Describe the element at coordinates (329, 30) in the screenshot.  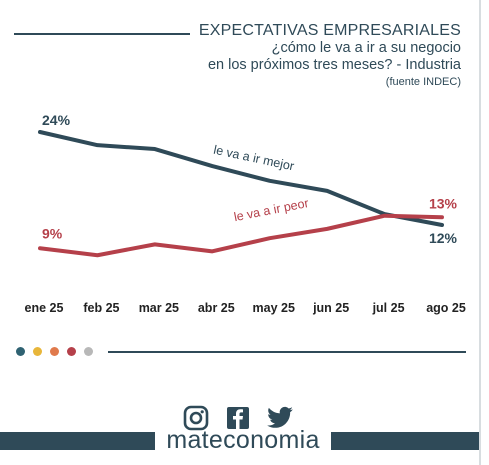
I see `chart-title: EXPECTATIVAS EMPRESARIALES` at that location.